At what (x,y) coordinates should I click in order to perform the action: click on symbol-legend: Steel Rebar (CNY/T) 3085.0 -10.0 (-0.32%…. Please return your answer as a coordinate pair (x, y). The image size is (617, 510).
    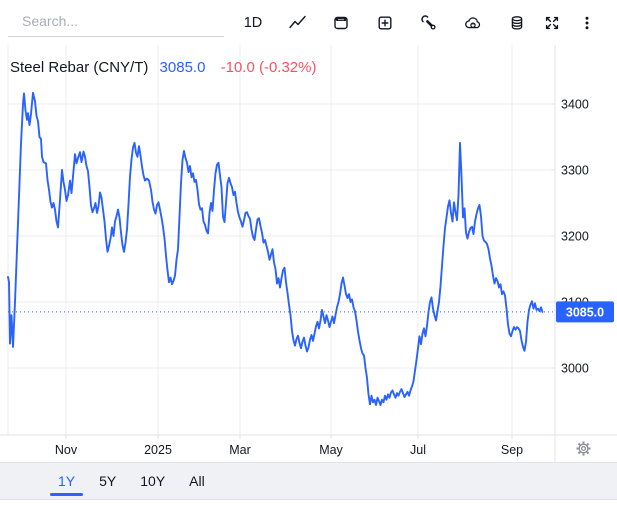
    Looking at the image, I should click on (163, 67).